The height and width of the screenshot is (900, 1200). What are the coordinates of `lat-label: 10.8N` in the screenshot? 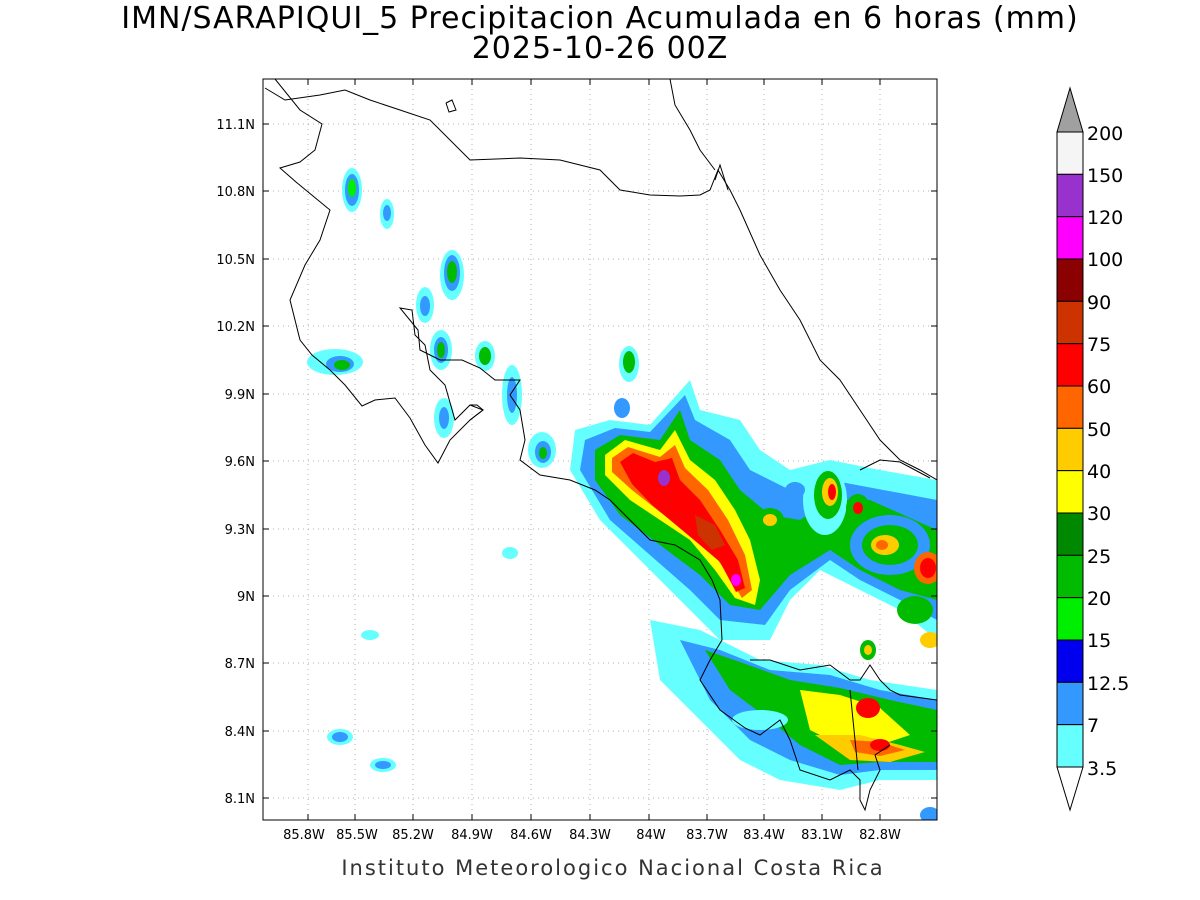 It's located at (235, 192).